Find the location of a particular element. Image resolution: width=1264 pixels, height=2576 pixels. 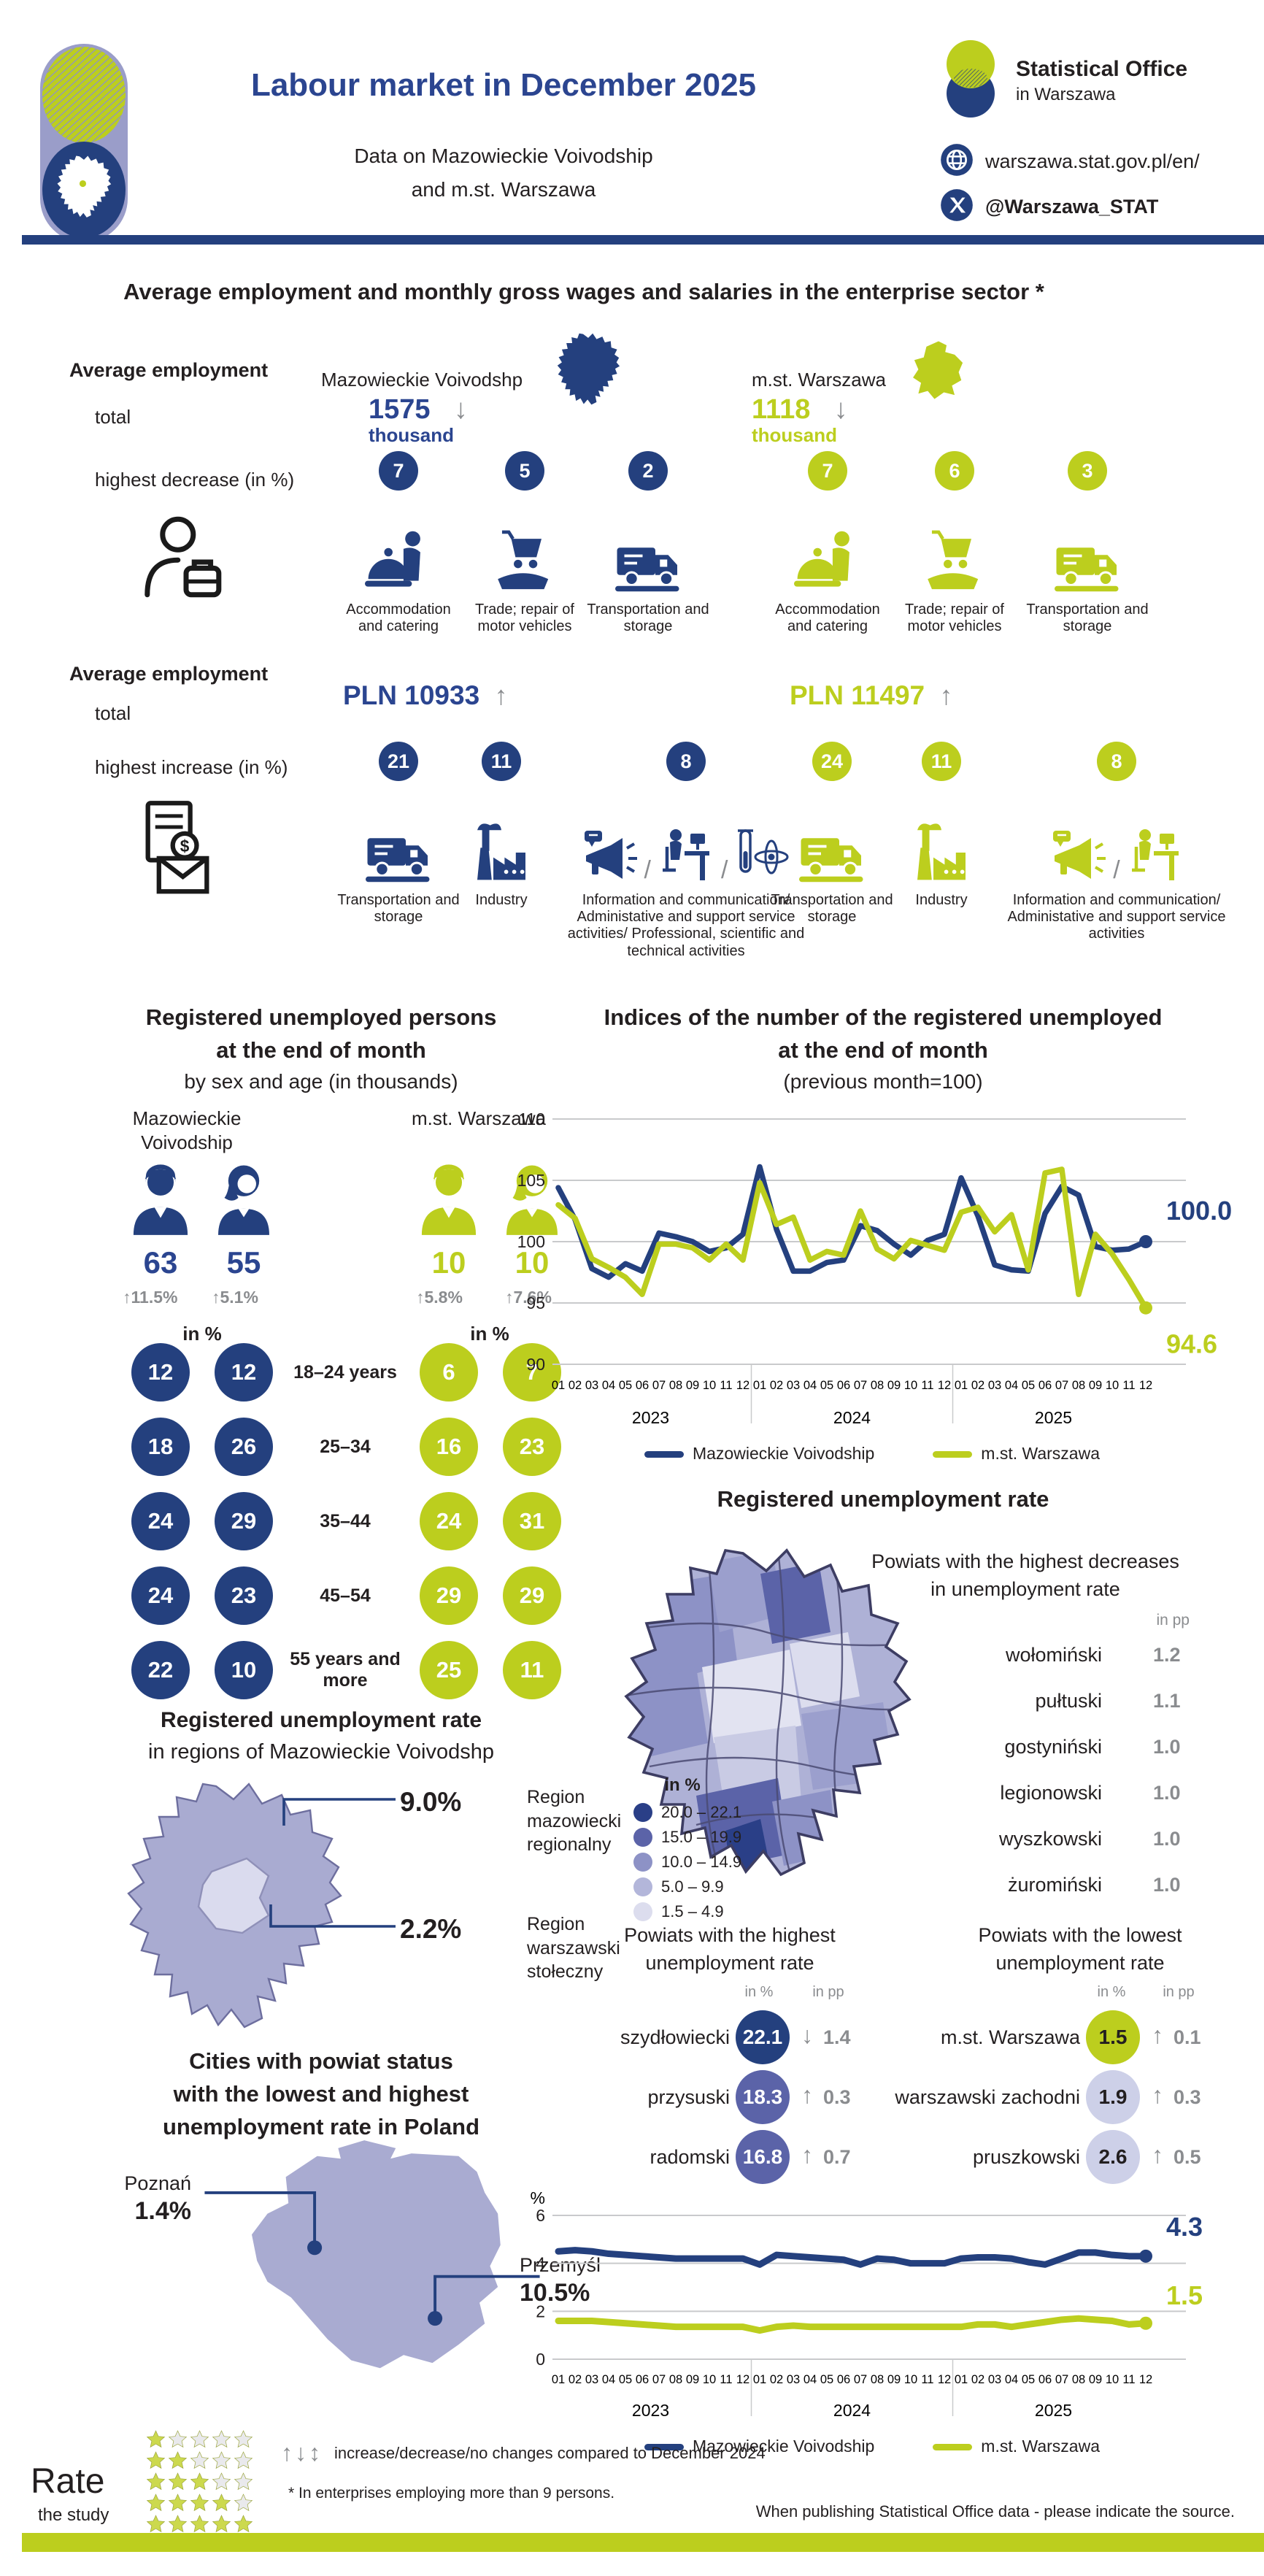

mazowieckie-map-icon is located at coordinates (588, 369).